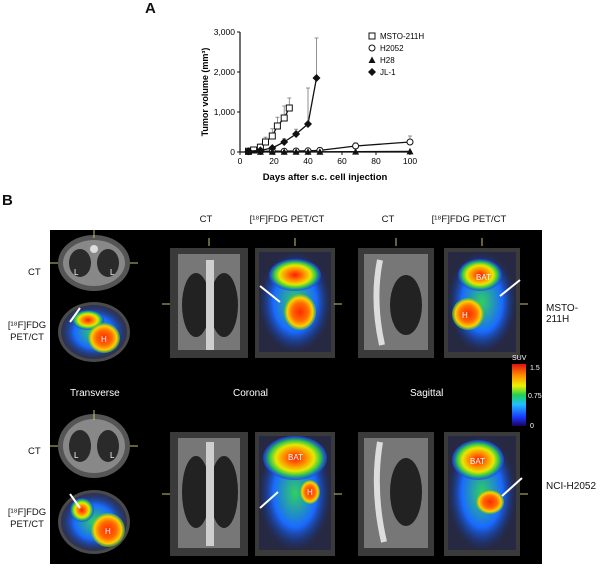 The width and height of the screenshot is (600, 570). What do you see at coordinates (483, 494) in the screenshot?
I see `row2-sagittal-pet: BAT` at bounding box center [483, 494].